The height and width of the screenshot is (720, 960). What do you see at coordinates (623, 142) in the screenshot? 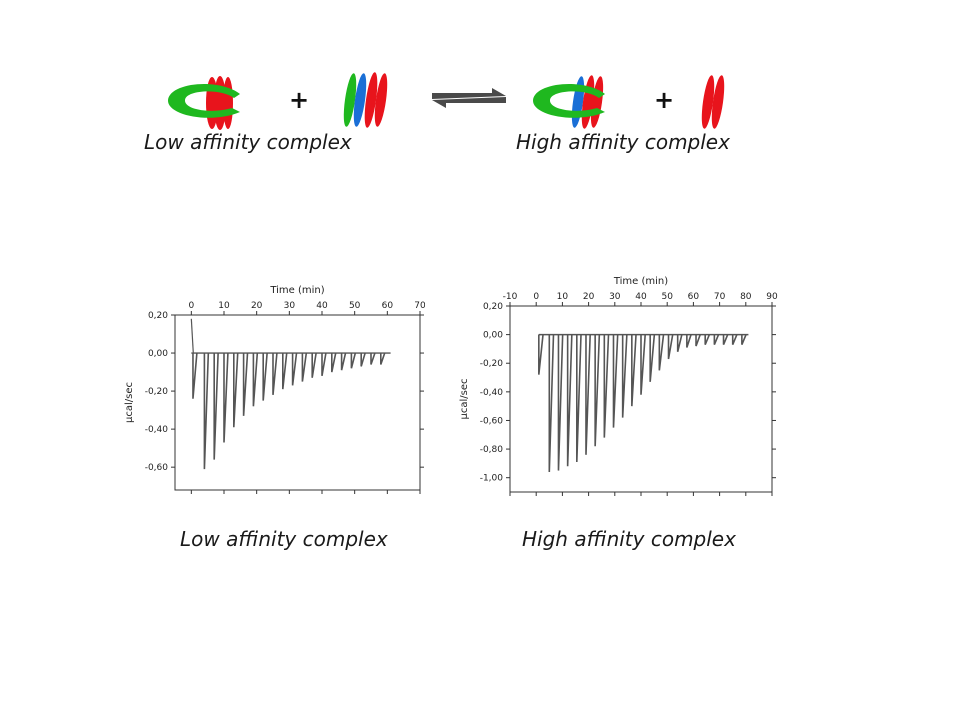
I see `scheme-caption-high-affinity: High affinity complex` at bounding box center [623, 142].